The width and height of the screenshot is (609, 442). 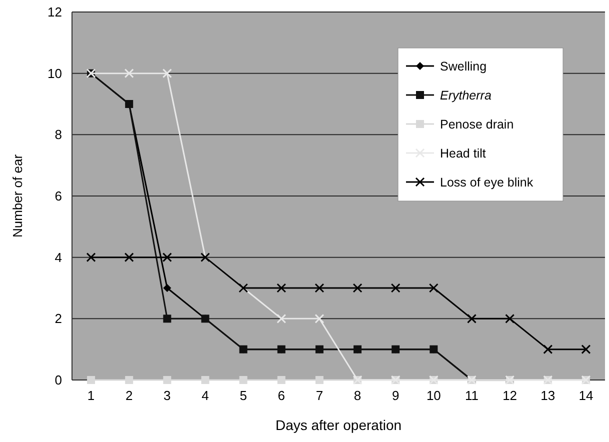 What do you see at coordinates (58, 134) in the screenshot?
I see `y-tick-label: 8` at bounding box center [58, 134].